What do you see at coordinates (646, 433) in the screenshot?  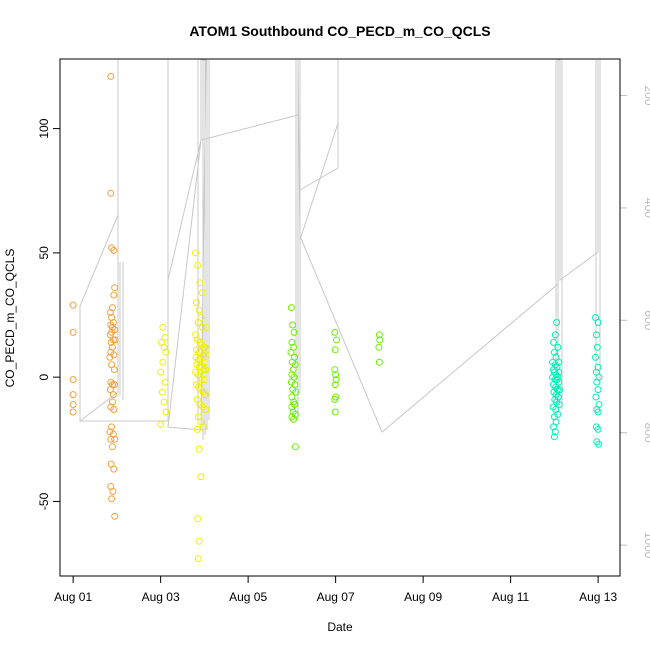 I see `y2-tick-label: 800` at bounding box center [646, 433].